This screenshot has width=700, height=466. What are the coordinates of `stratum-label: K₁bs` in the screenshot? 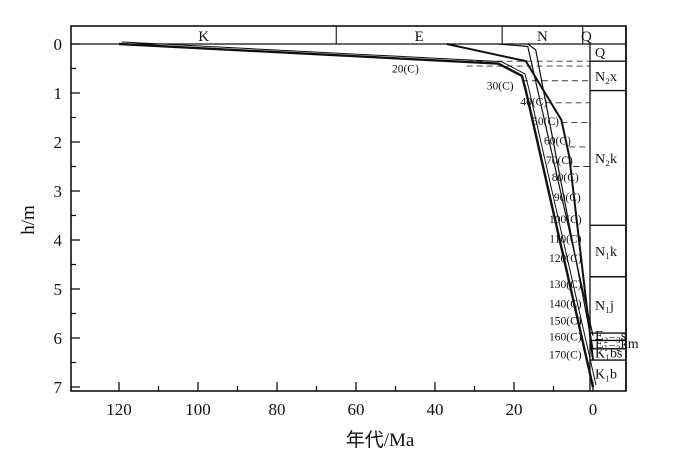 It's located at (608, 354).